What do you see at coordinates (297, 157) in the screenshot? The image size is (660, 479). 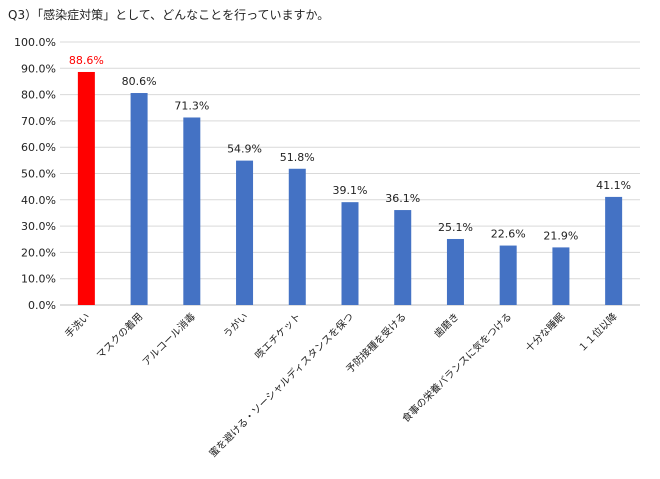 I see `data-label: 51.8%` at bounding box center [297, 157].